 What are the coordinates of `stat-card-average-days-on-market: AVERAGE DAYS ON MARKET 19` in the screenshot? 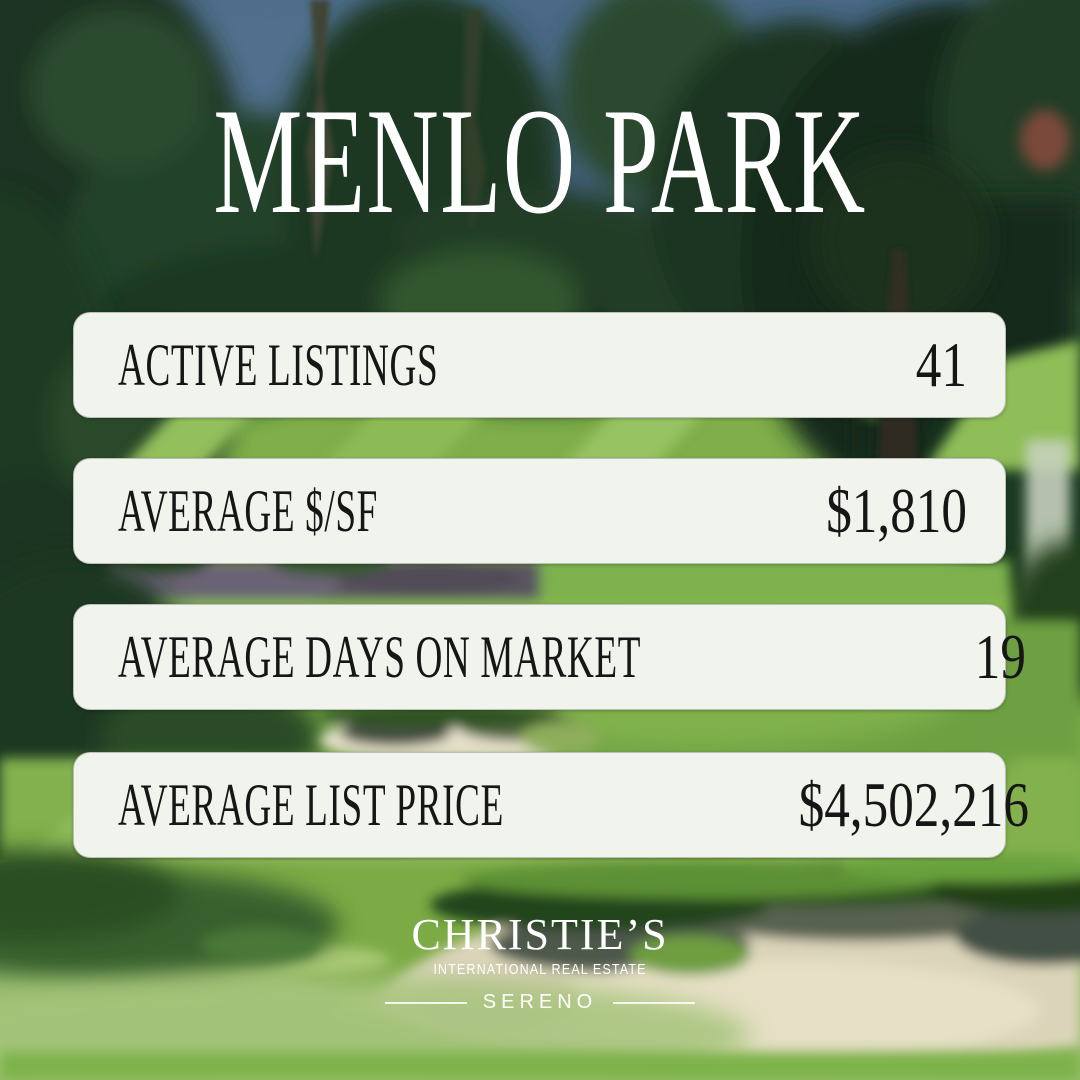 It's located at (549, 657).